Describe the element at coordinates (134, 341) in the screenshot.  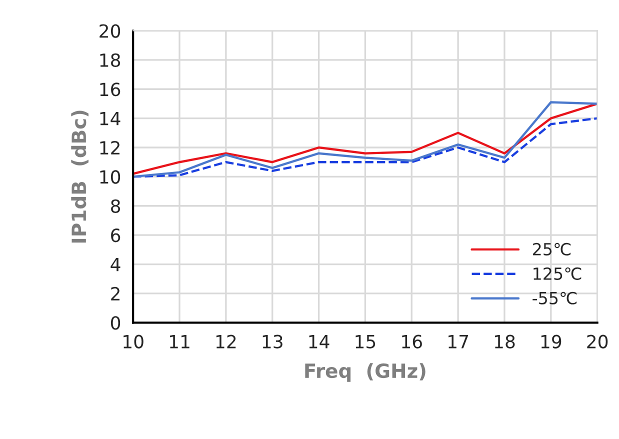
I see `x-tick-label: 10` at that location.